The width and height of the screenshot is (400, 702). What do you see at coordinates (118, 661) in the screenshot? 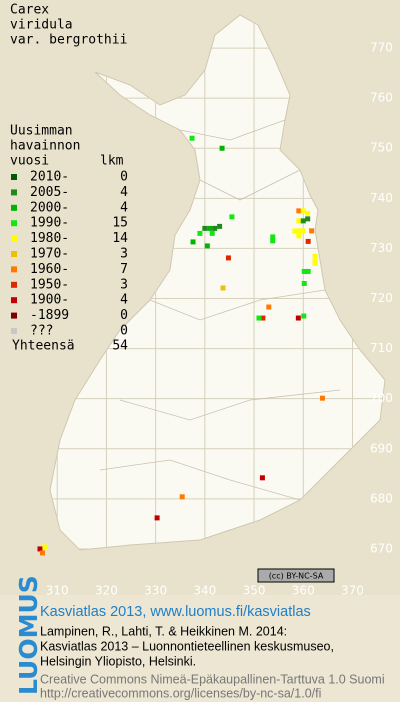
I see `citation: Helsingin Yliopisto, Helsinki.` at bounding box center [118, 661].